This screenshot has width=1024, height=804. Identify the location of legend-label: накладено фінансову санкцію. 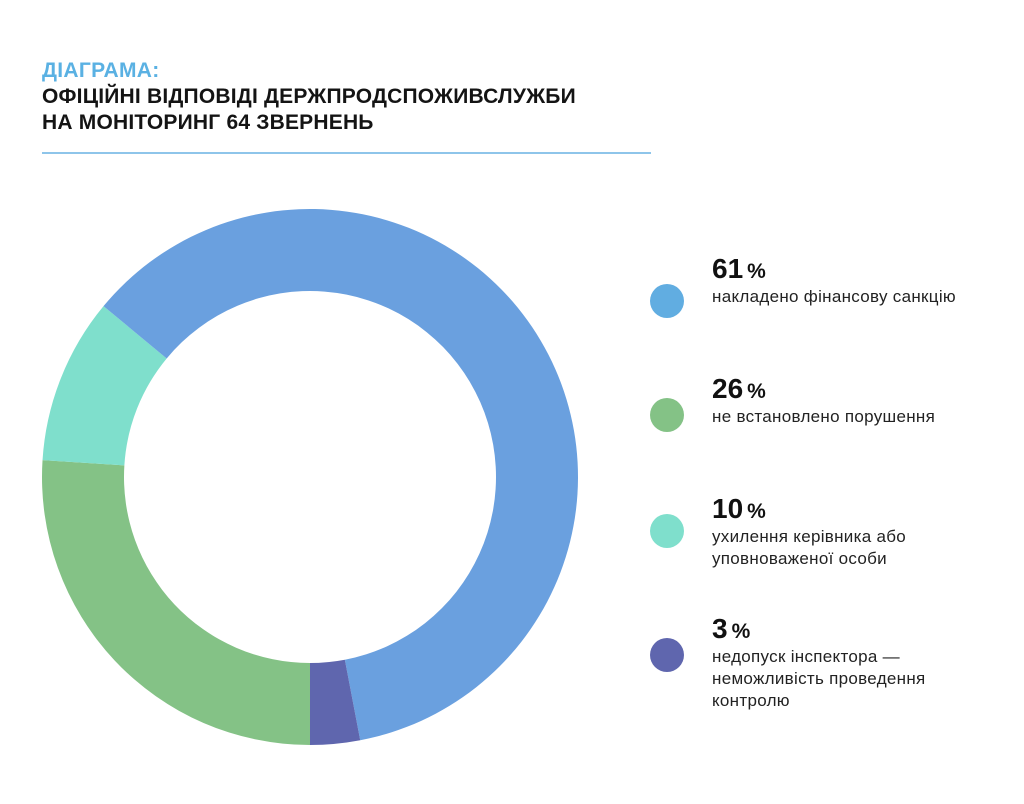
(834, 296).